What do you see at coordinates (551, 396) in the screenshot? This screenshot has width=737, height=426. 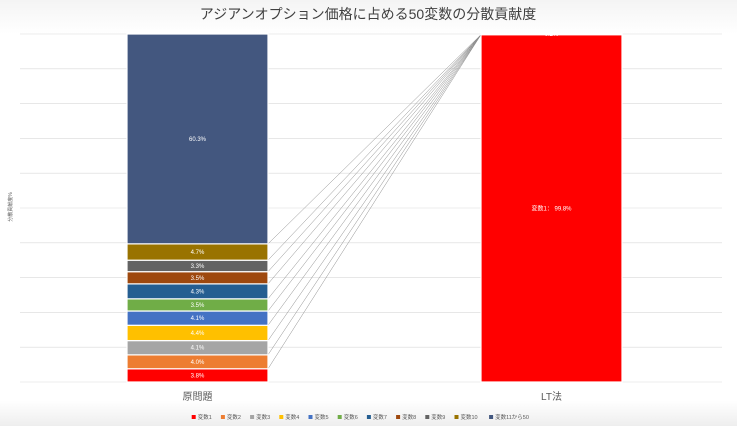 I see `category-label: LT法` at bounding box center [551, 396].